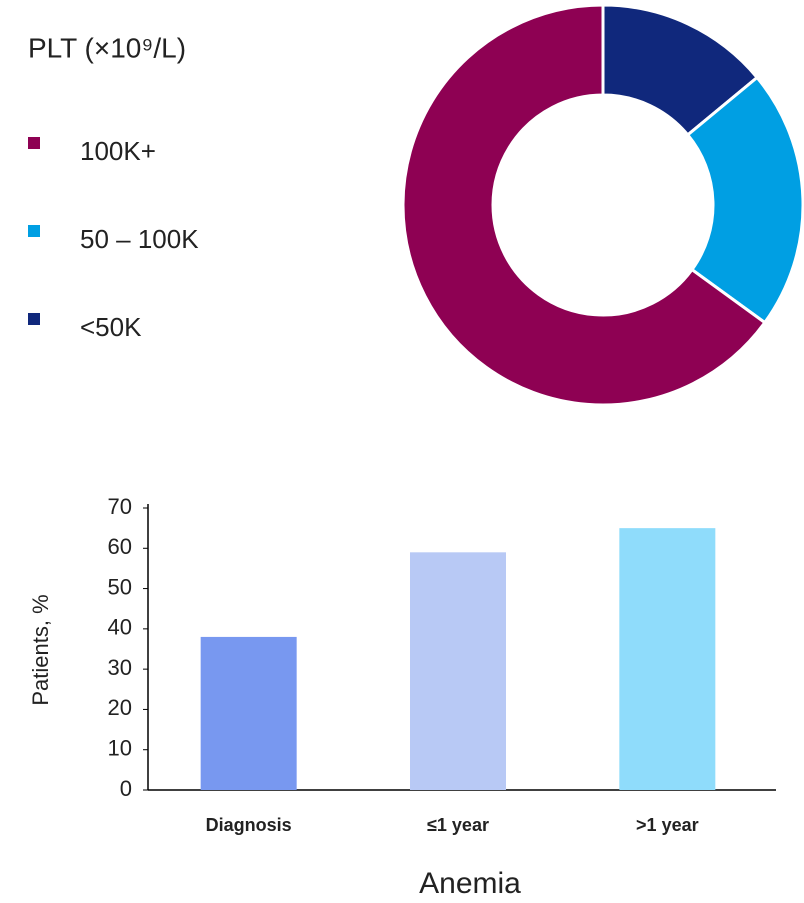  Describe the element at coordinates (120, 707) in the screenshot. I see `y-tick-label: 20` at that location.